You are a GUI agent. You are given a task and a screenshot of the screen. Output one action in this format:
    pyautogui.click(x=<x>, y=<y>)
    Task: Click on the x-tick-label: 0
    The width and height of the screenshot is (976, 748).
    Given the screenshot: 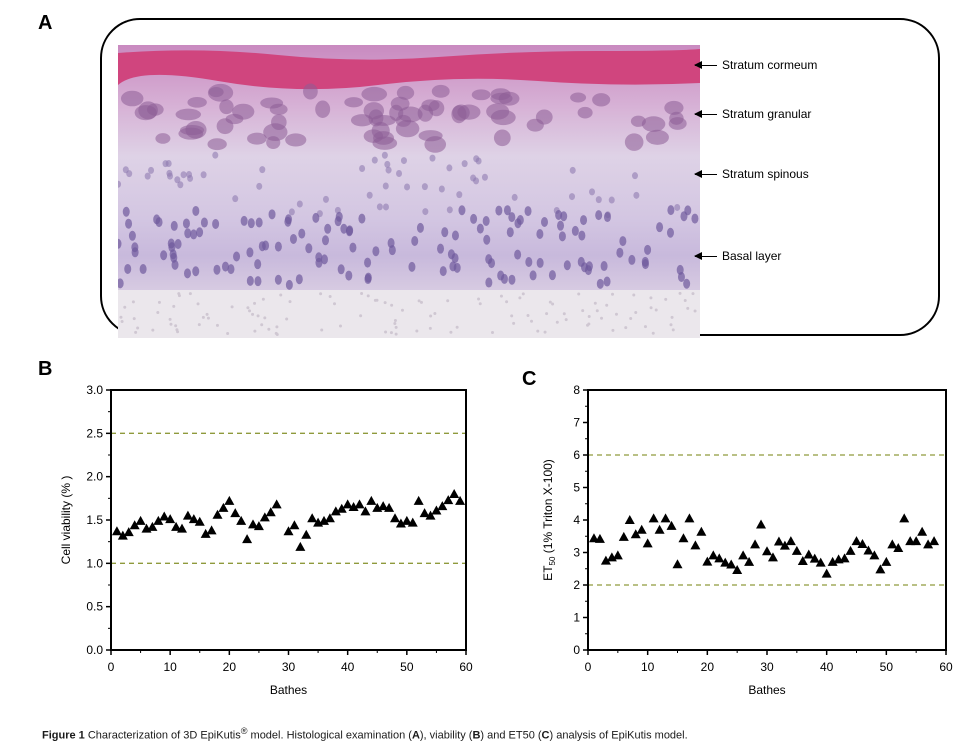 What is the action you would take?
    pyautogui.click(x=588, y=667)
    